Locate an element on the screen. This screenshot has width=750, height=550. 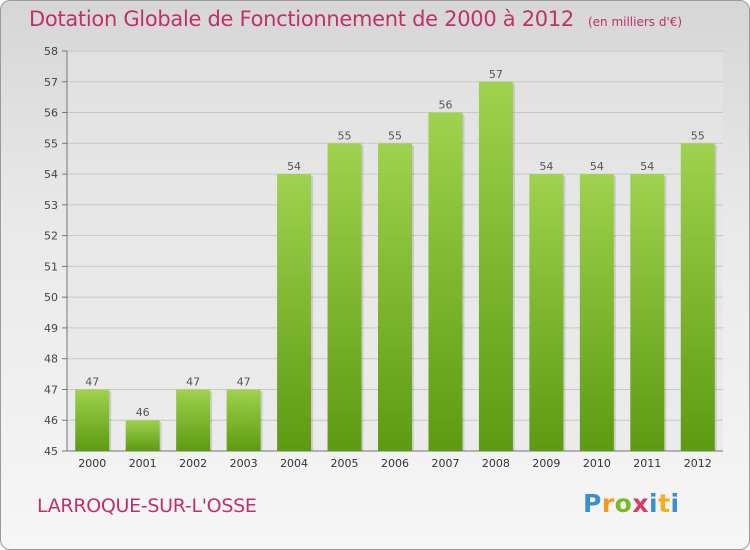
x-tick-label: 2005 is located at coordinates (345, 463).